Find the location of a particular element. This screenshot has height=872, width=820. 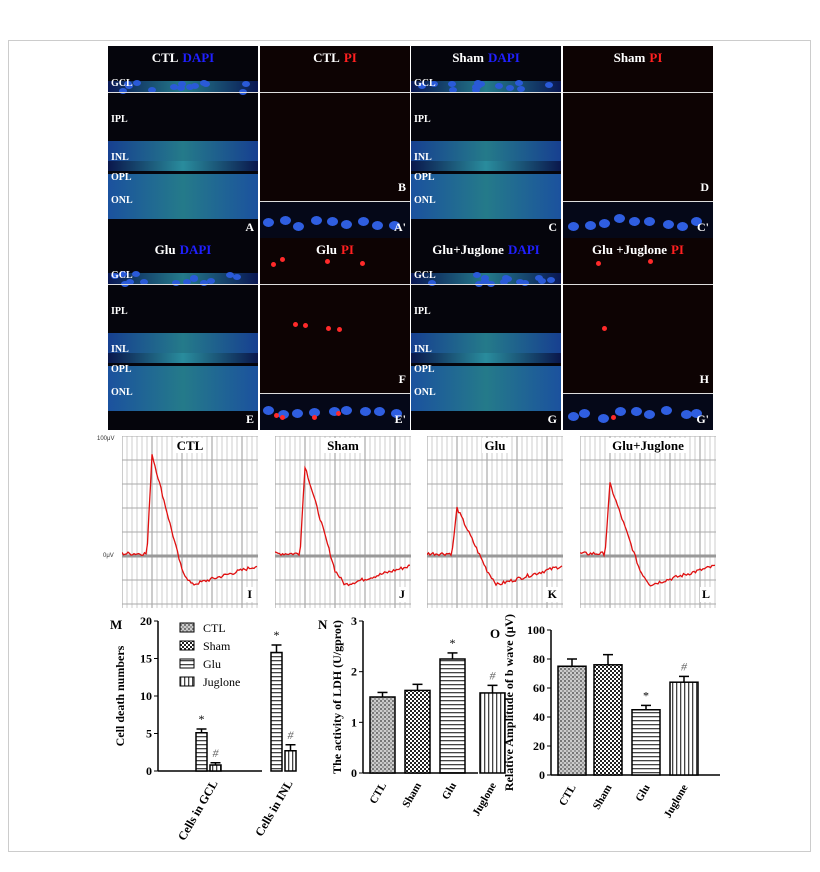

micrograph-panel-B: CTL PI B A' is located at coordinates (335, 142).